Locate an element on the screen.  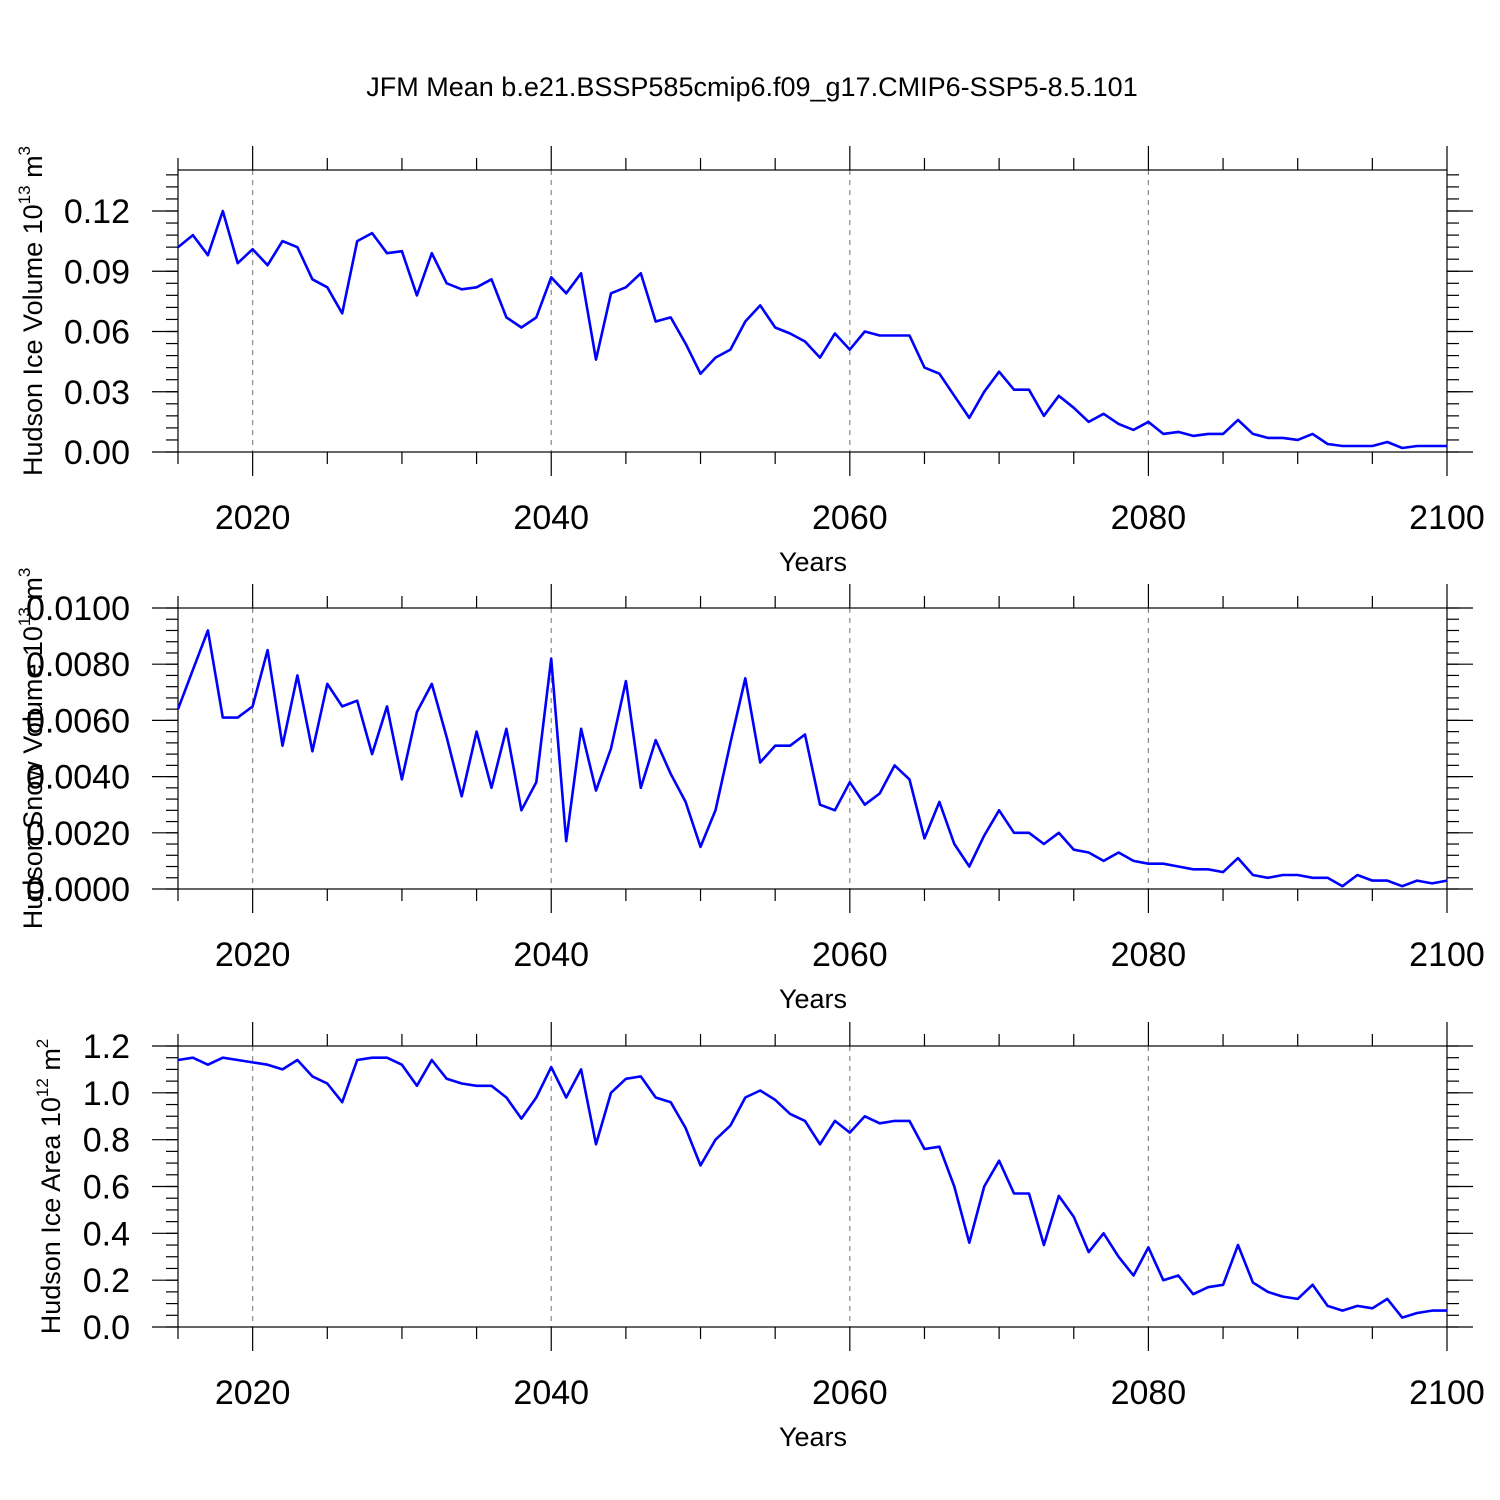
y-tick-label: 0.4 is located at coordinates (106, 1234).